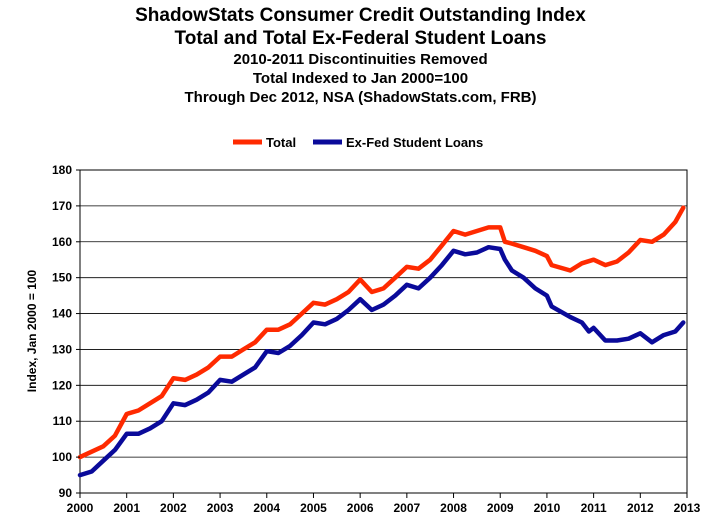 The height and width of the screenshot is (524, 721). Describe the element at coordinates (80, 508) in the screenshot. I see `x-tick-label-2000: 2000` at that location.